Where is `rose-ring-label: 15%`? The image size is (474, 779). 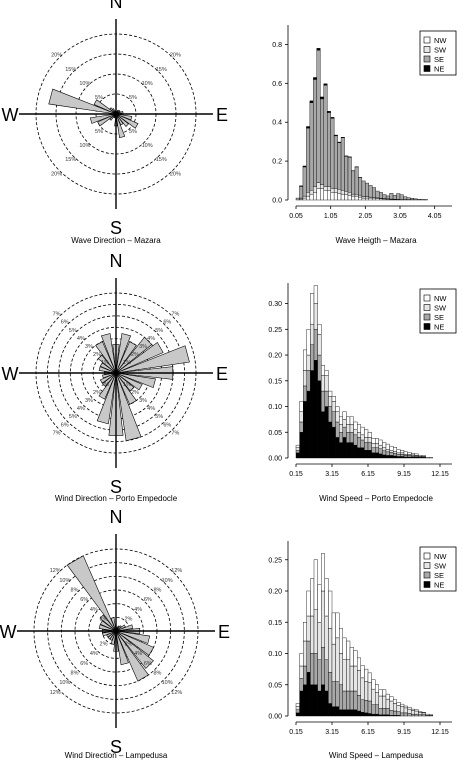
rose-ring-label: 15% is located at coordinates (161, 160).